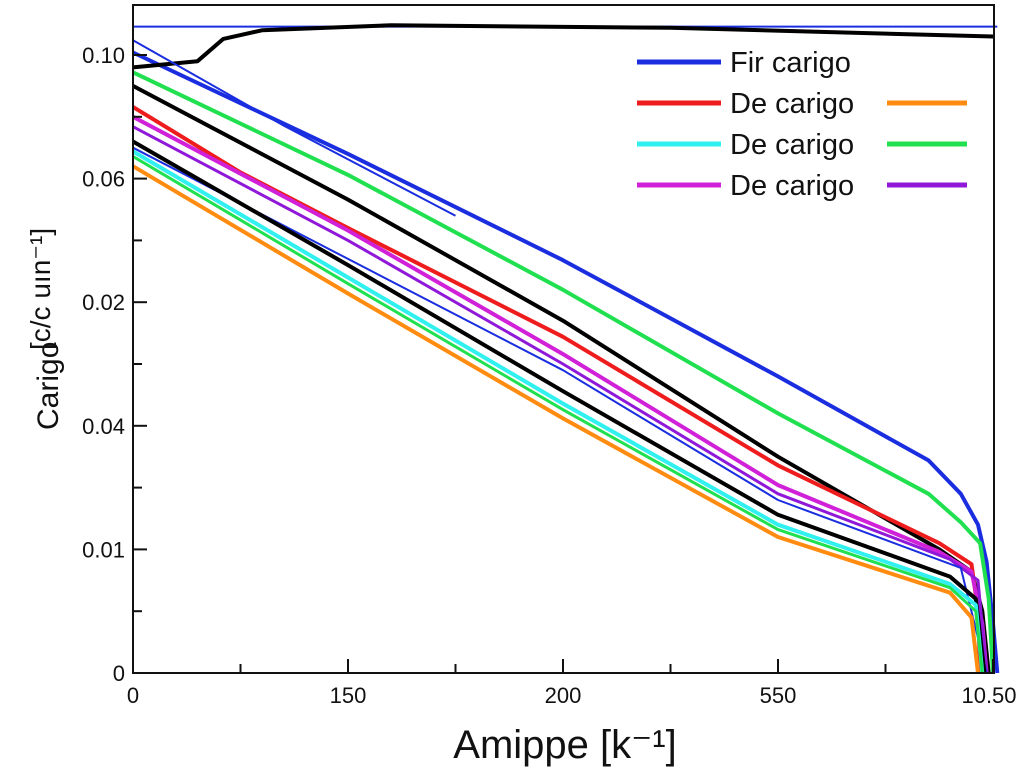 The width and height of the screenshot is (1024, 769). Describe the element at coordinates (563, 695) in the screenshot. I see `x-tick-label: 200` at that location.